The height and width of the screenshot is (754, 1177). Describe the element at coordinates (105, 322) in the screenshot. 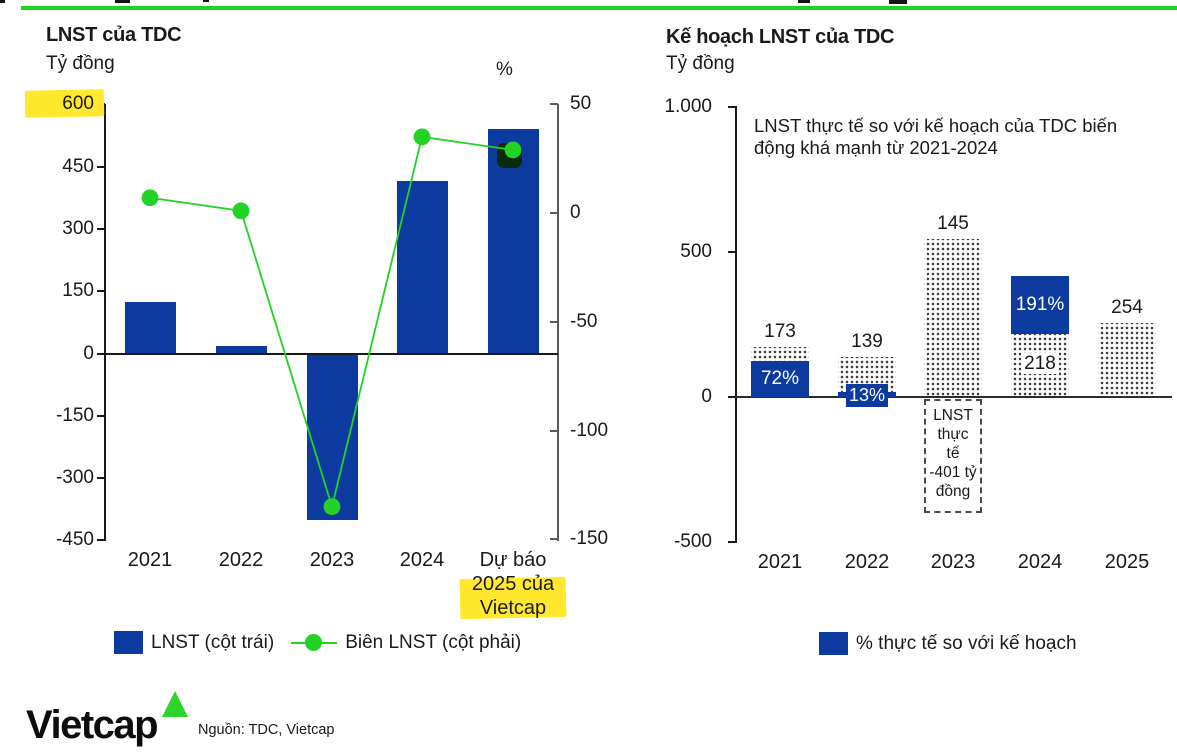

I see `left-chart-y-axis` at that location.